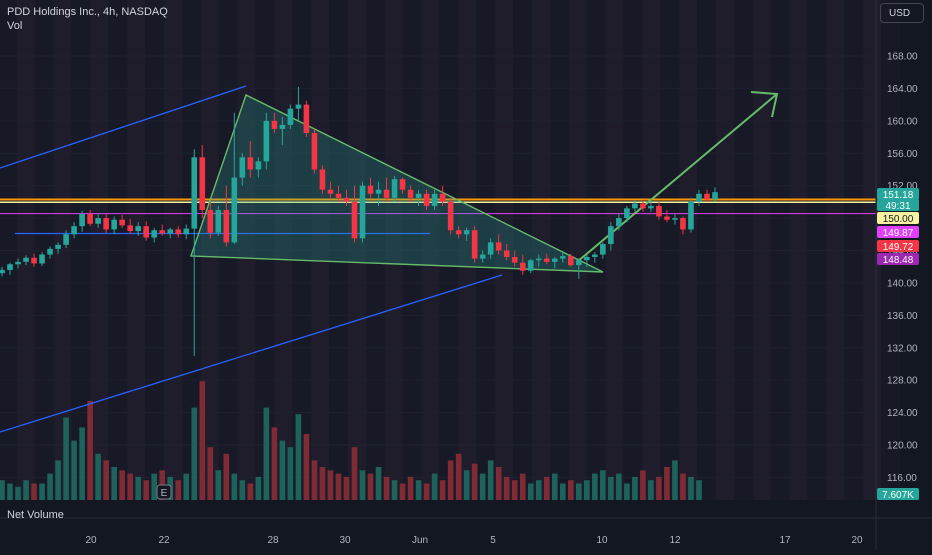  Describe the element at coordinates (15, 26) in the screenshot. I see `volume-indicator-label: Vol` at that location.